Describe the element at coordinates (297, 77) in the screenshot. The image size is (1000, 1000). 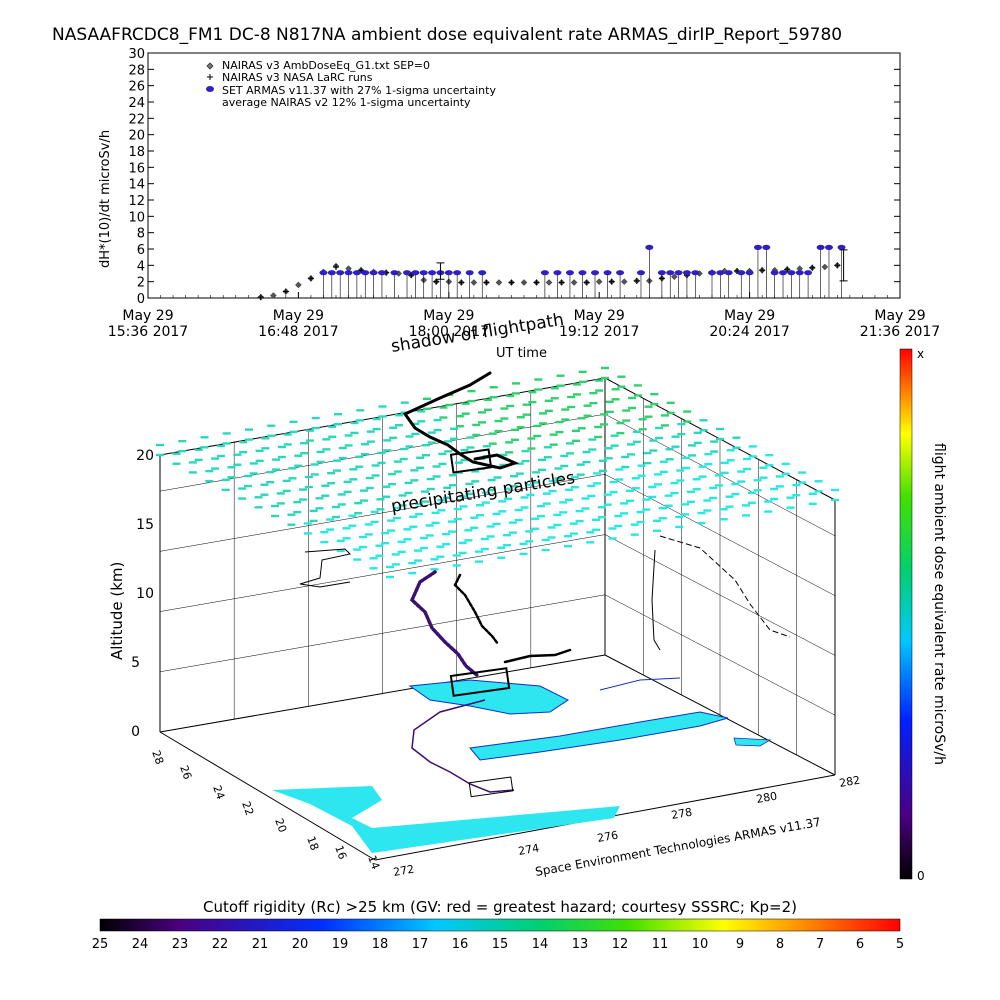
I see `legend-text-larc: NAIRAS v3 NASA LaRC runs` at that location.